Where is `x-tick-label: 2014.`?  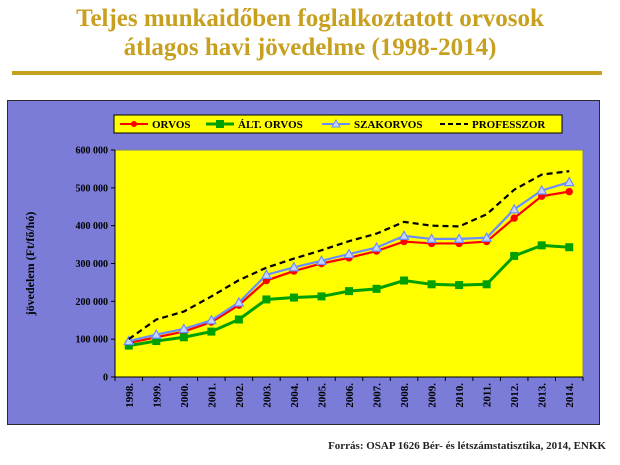
x-tick-label: 2014. is located at coordinates (570, 395).